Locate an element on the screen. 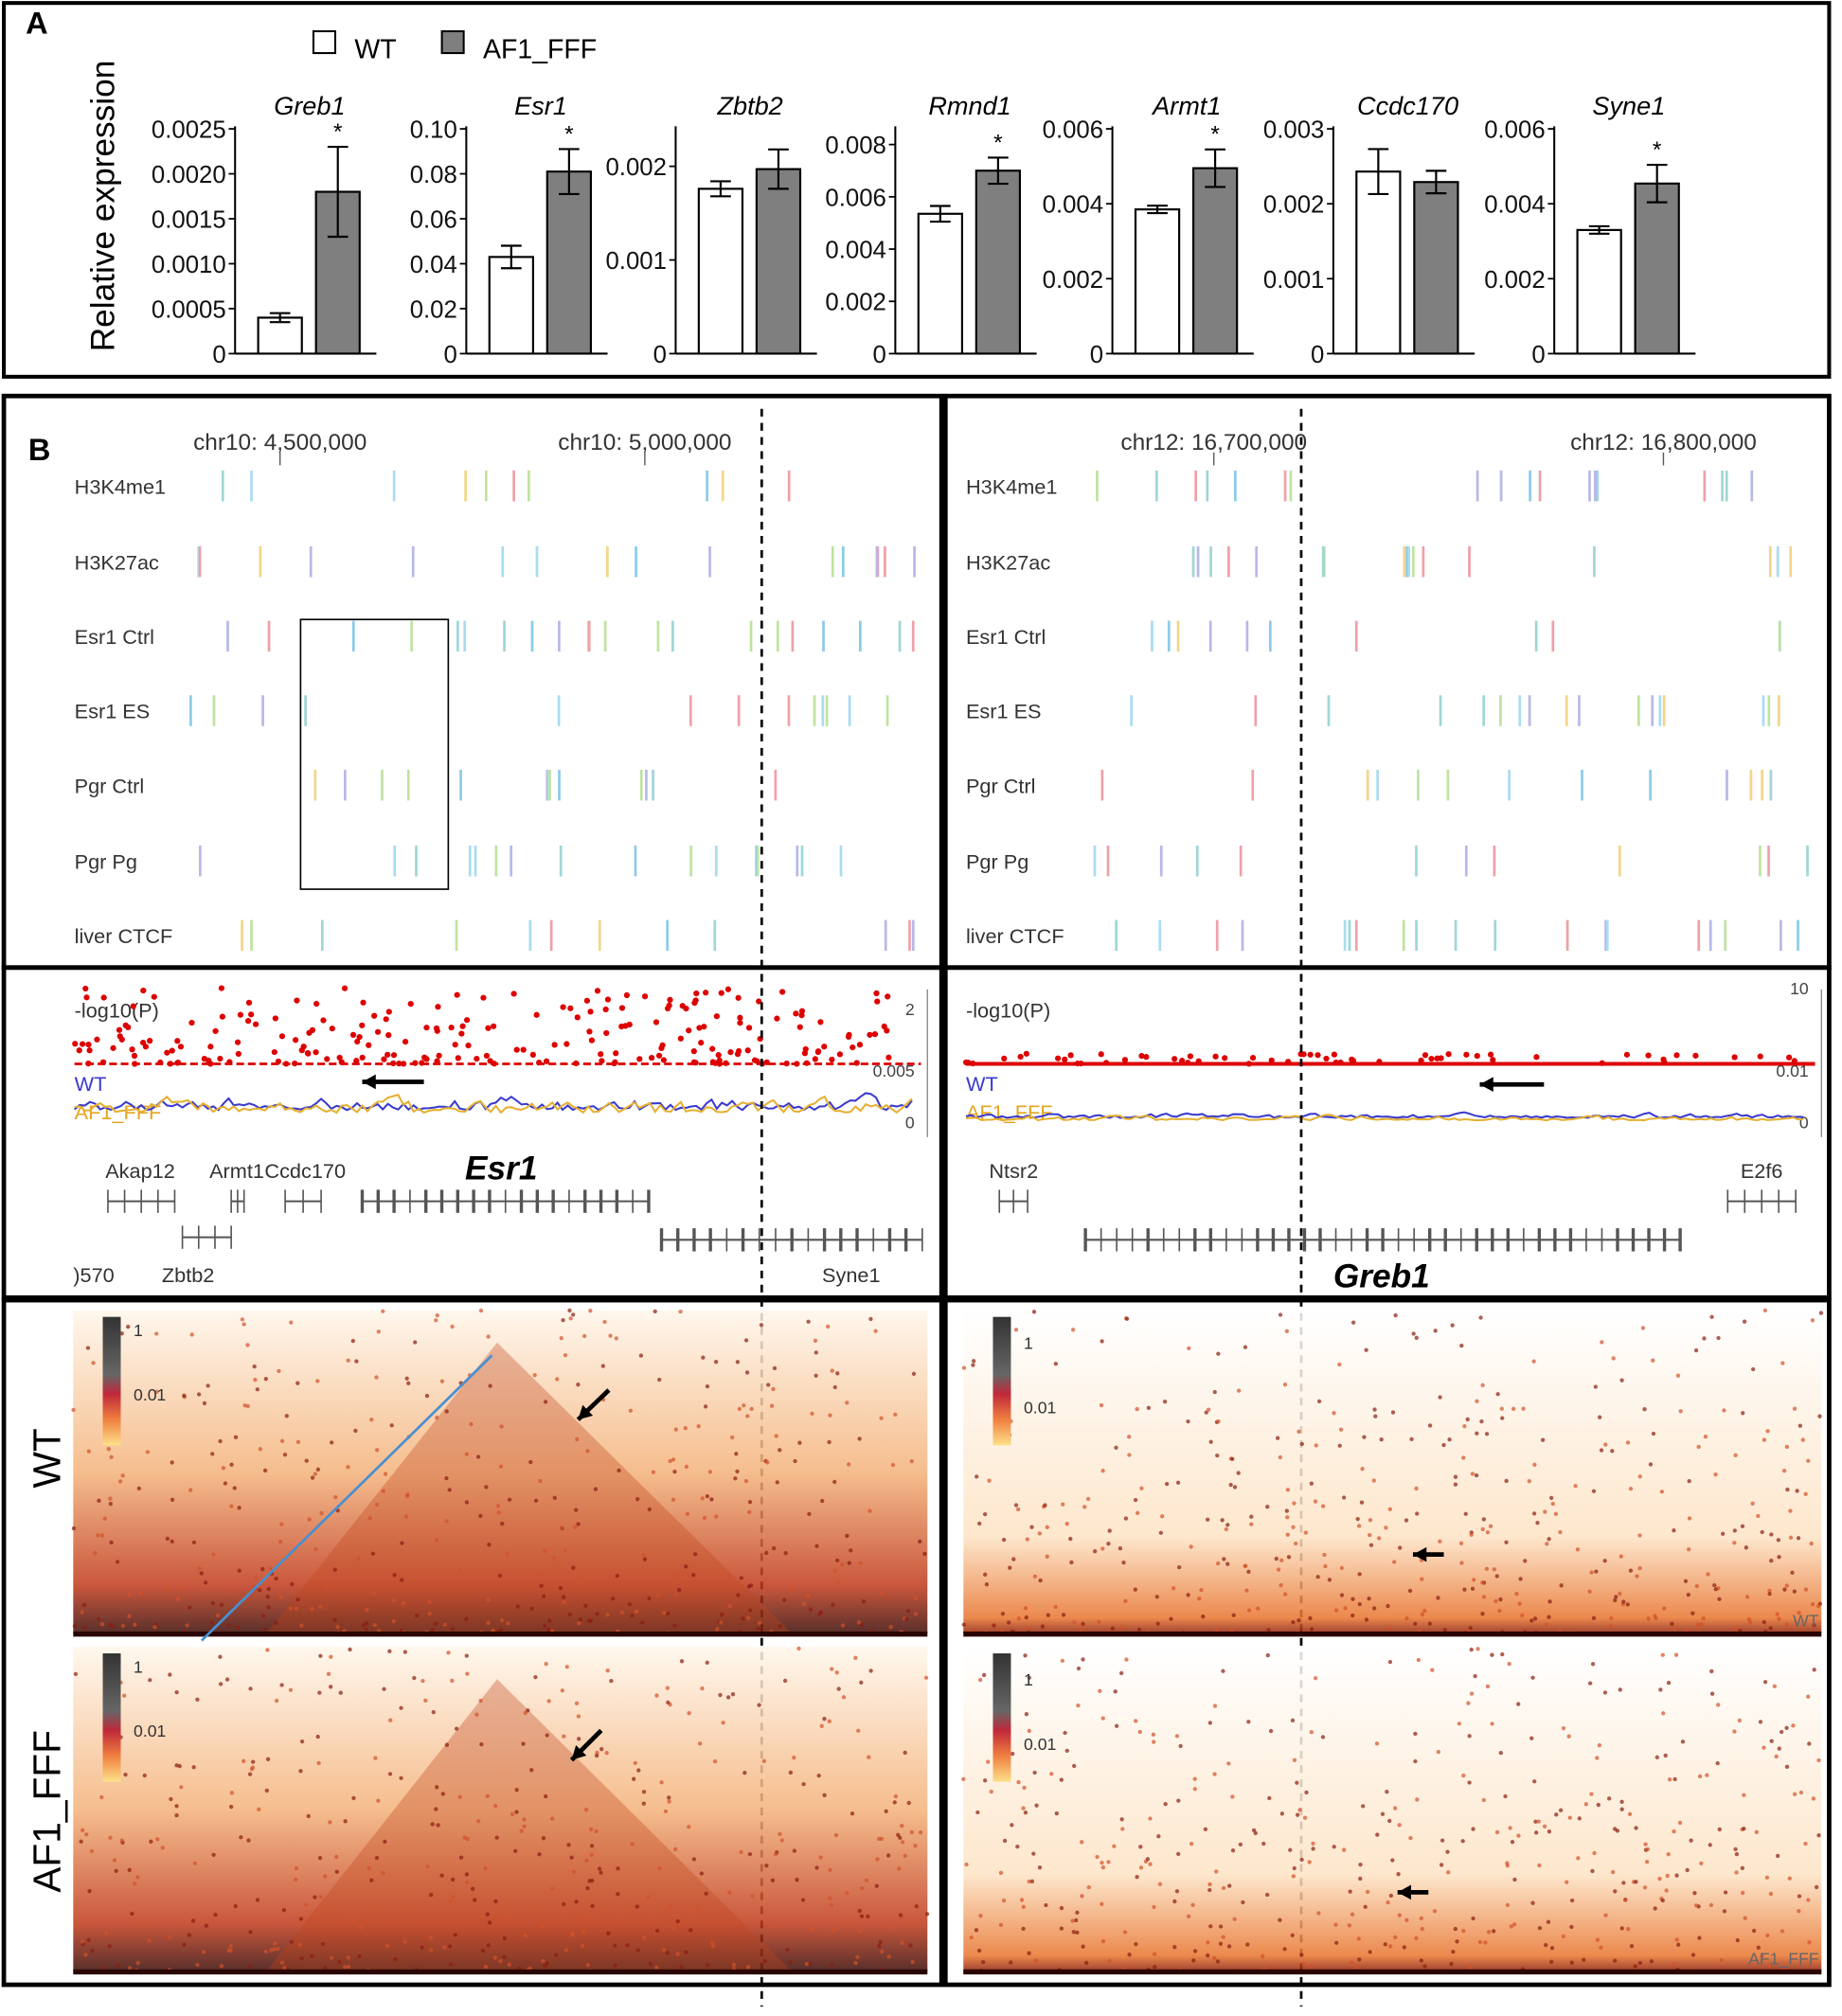  track-label: H3K27ac is located at coordinates (1008, 562).